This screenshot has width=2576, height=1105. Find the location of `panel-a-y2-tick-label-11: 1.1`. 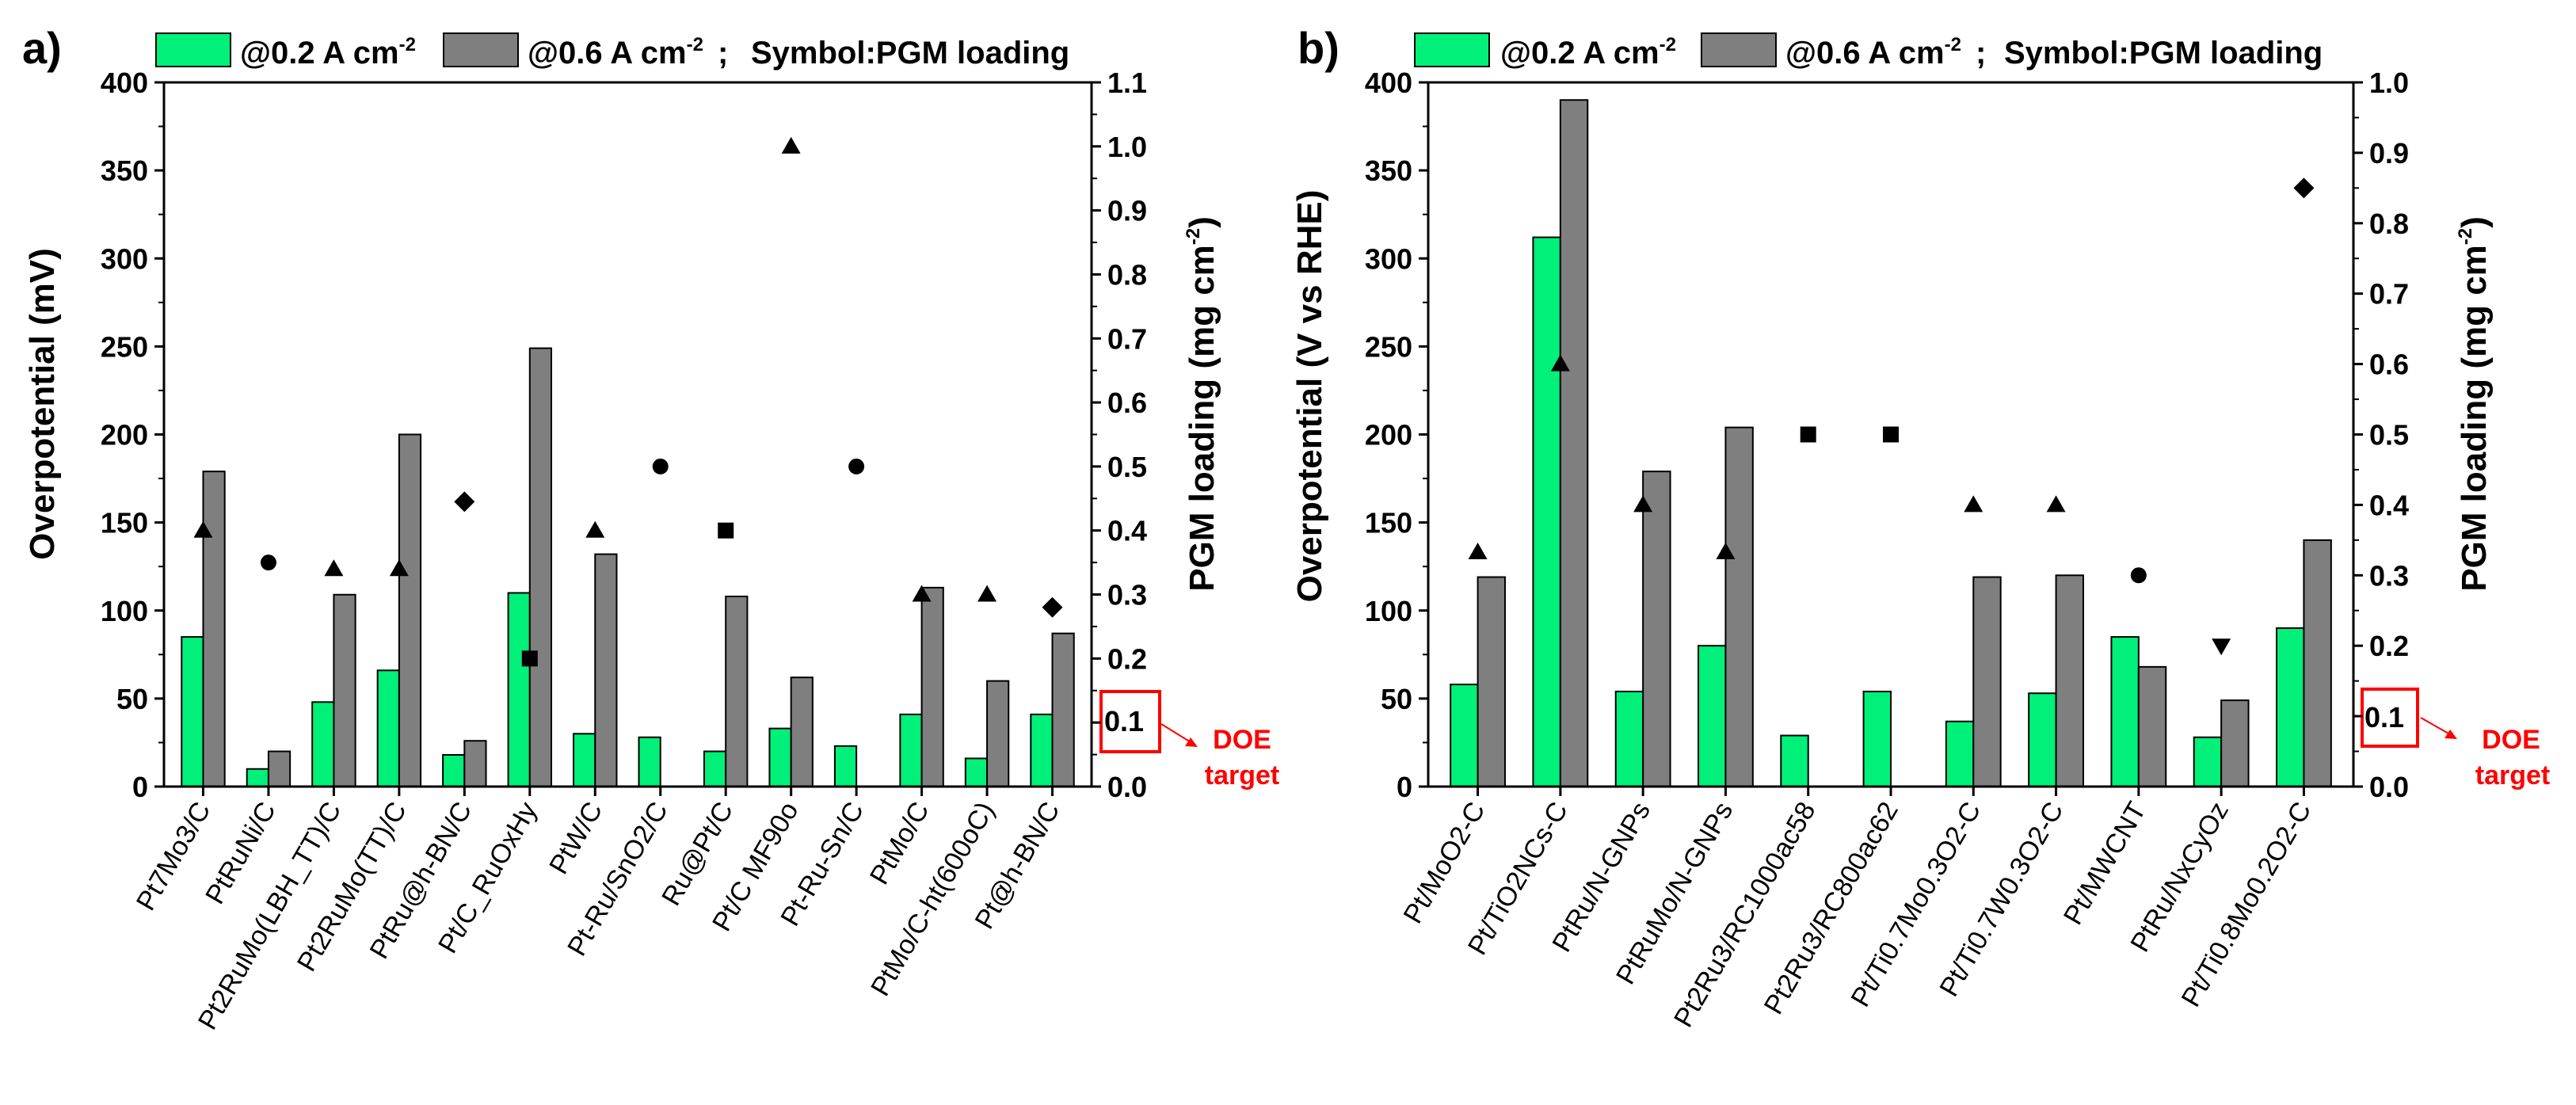

panel-a-y2-tick-label-11: 1.1 is located at coordinates (1127, 83).